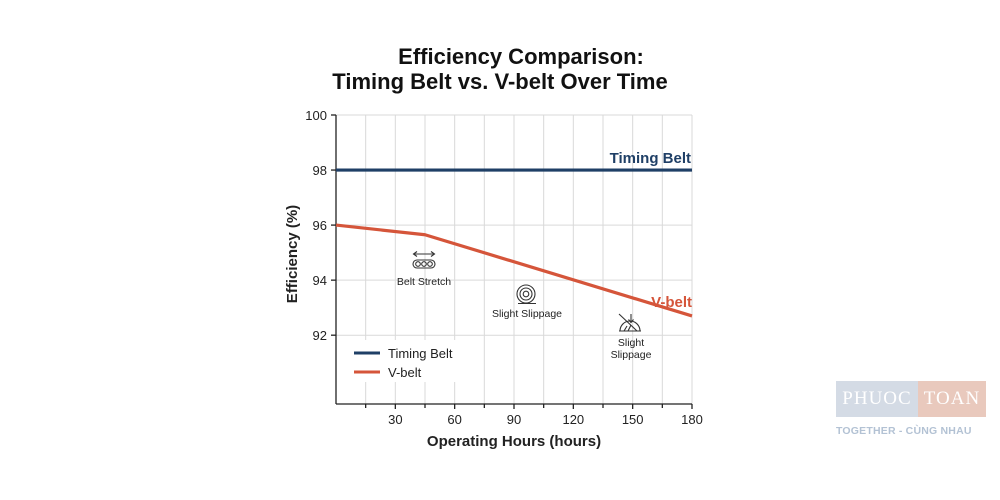 The width and height of the screenshot is (1000, 500). I want to click on chart-title-line-1: Efficiency Comparison:, so click(521, 56).